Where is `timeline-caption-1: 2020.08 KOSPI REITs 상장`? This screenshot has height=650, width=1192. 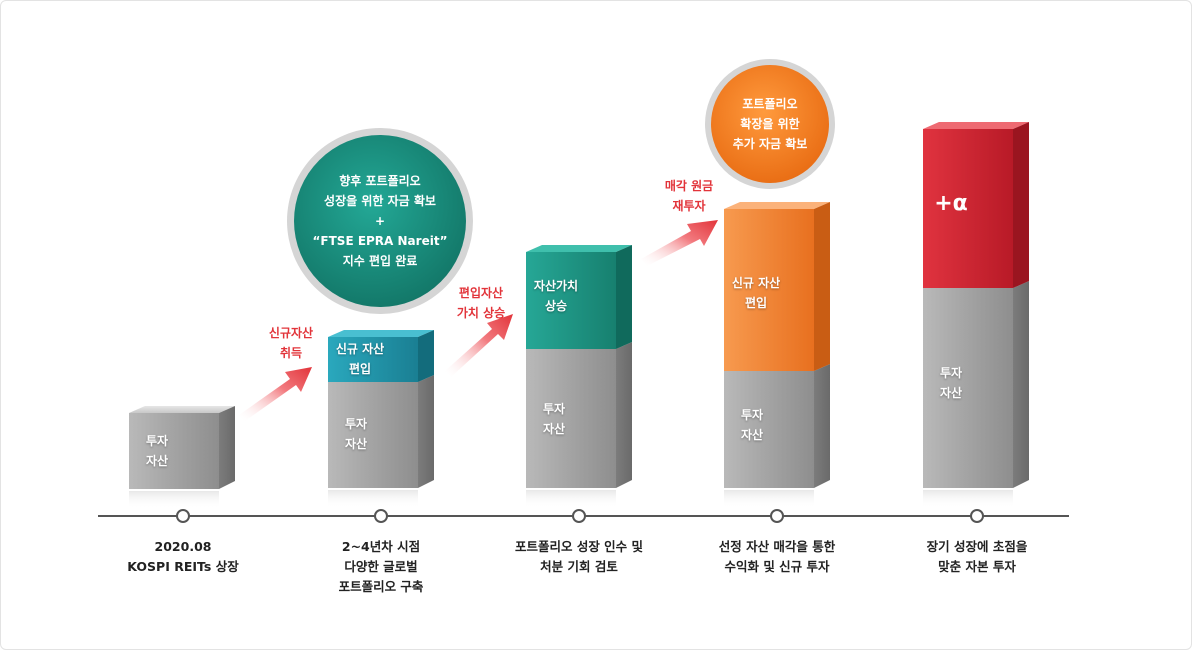 timeline-caption-1: 2020.08 KOSPI REITs 상장 is located at coordinates (183, 557).